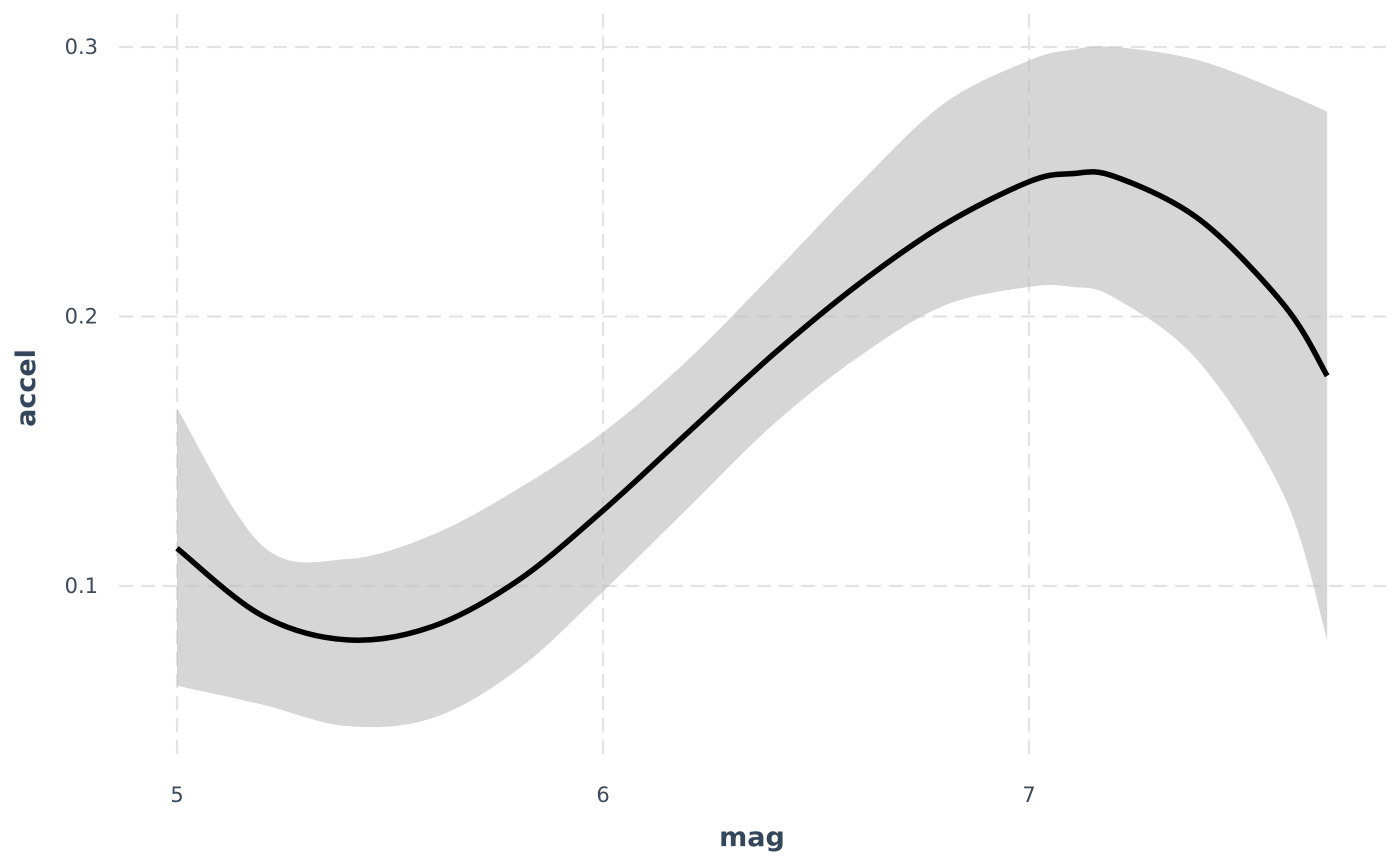  I want to click on x-axis-title: mag, so click(752, 837).